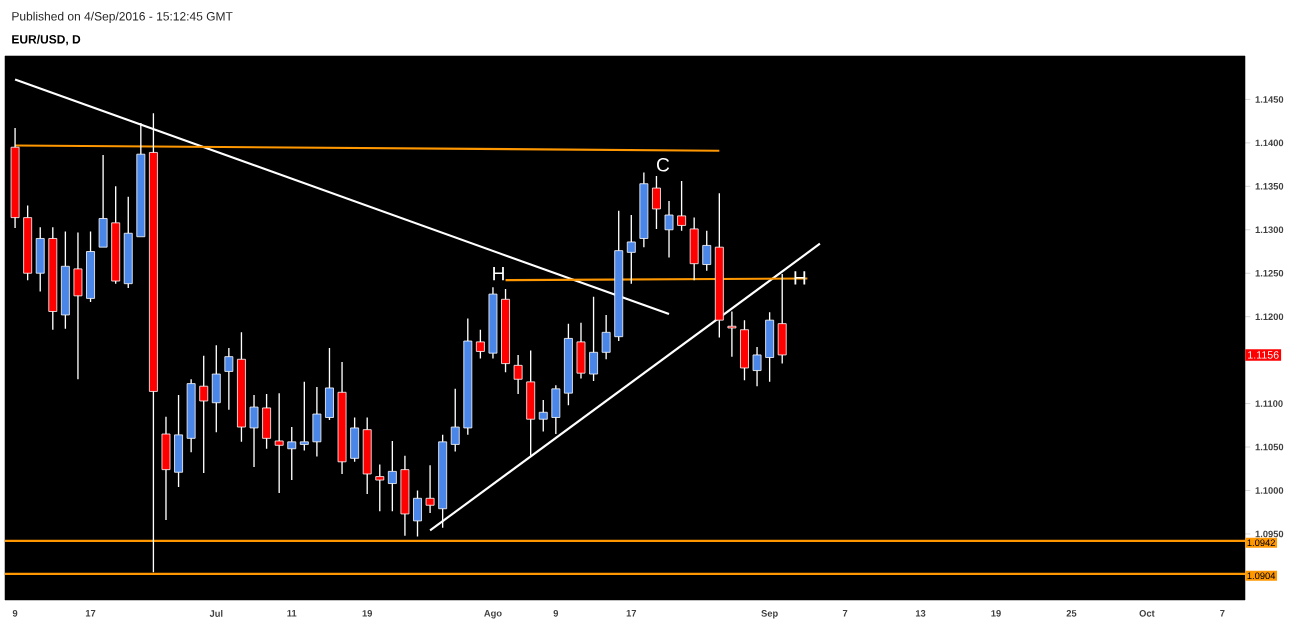 The height and width of the screenshot is (624, 1300). What do you see at coordinates (920, 613) in the screenshot?
I see `x-tick-label: 13` at bounding box center [920, 613].